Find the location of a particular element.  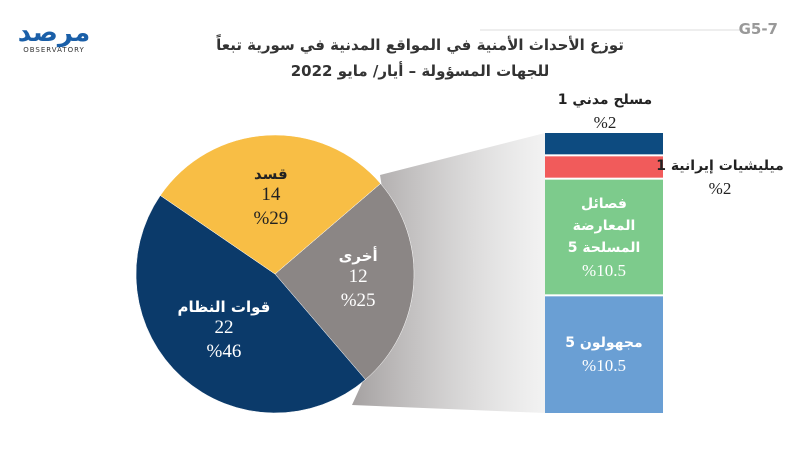

bar-name: ميليشيات إيرانية is located at coordinates (727, 166).